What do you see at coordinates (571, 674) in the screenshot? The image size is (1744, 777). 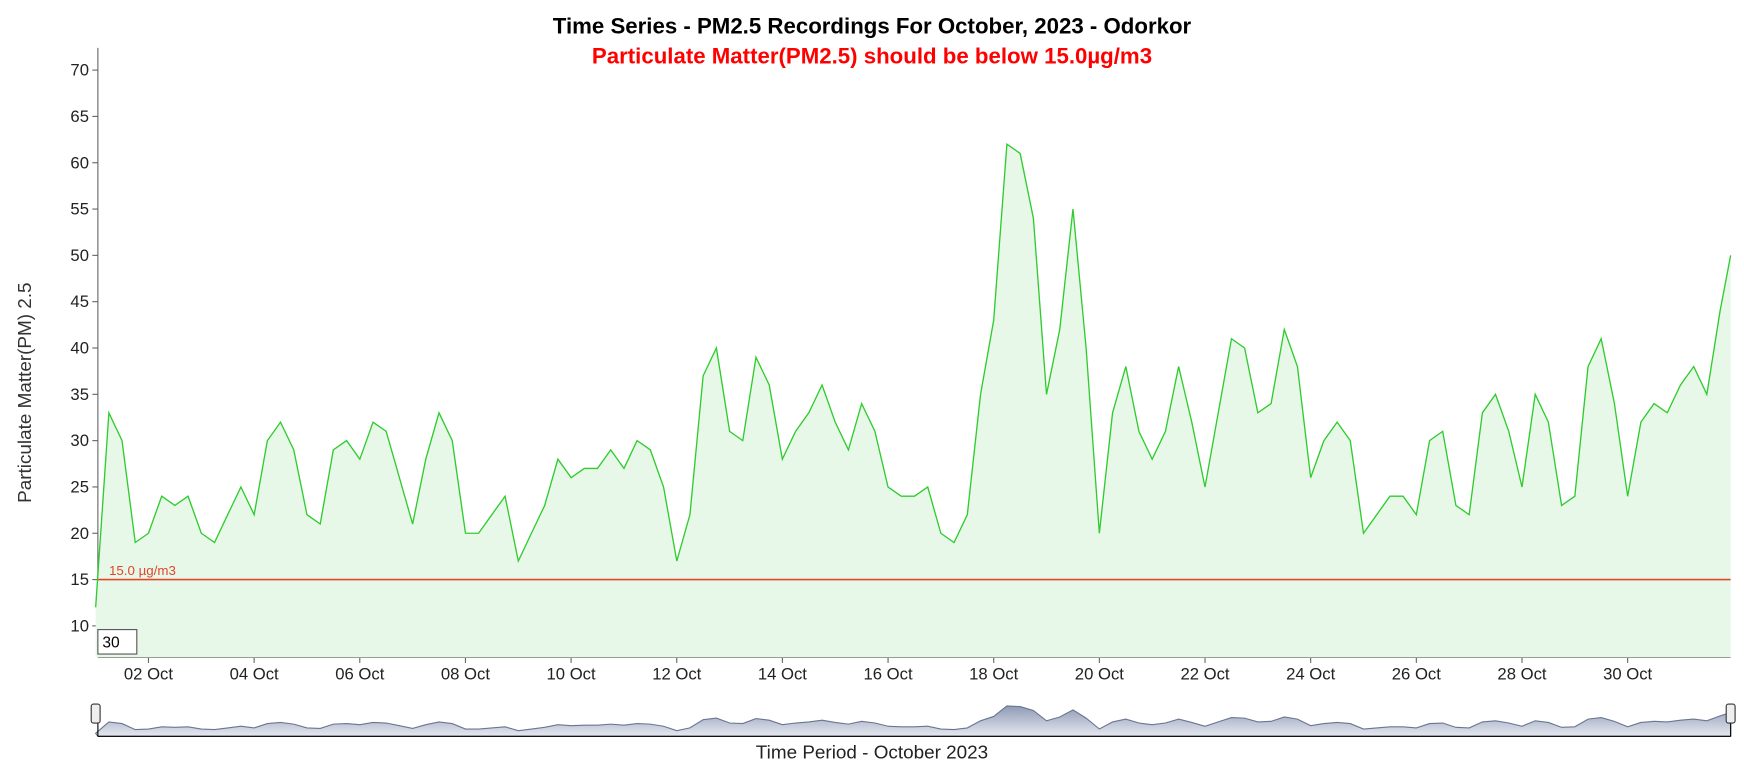 I see `x-tick-label: 10 Oct` at bounding box center [571, 674].